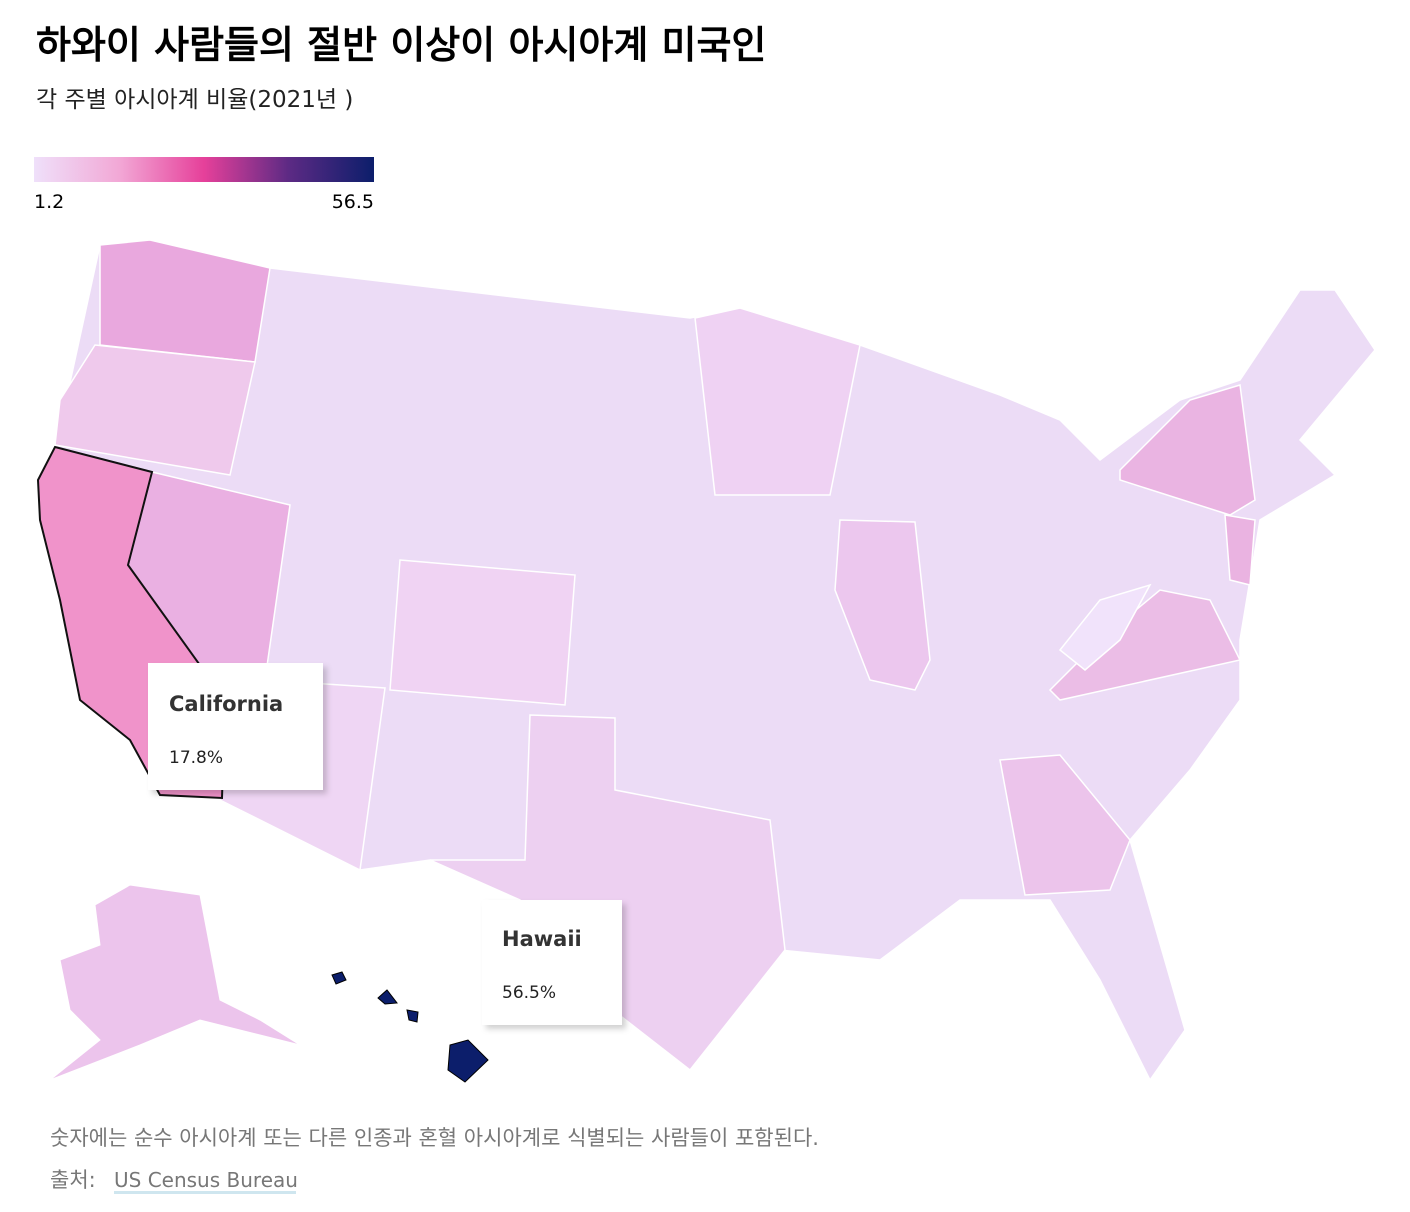 The height and width of the screenshot is (1212, 1410). I want to click on legend-max: 56.5, so click(353, 202).